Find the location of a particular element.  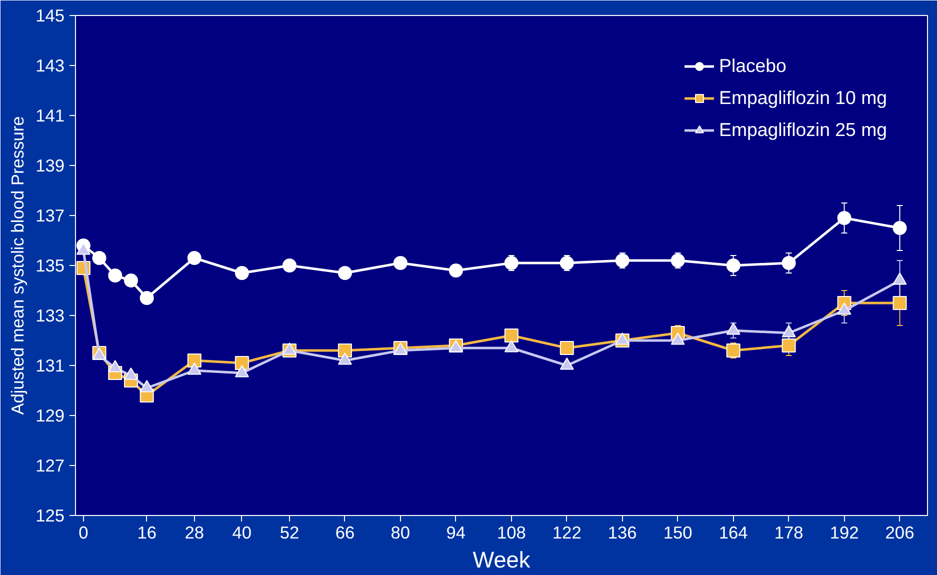

y-tick-label: 141 is located at coordinates (50, 116).